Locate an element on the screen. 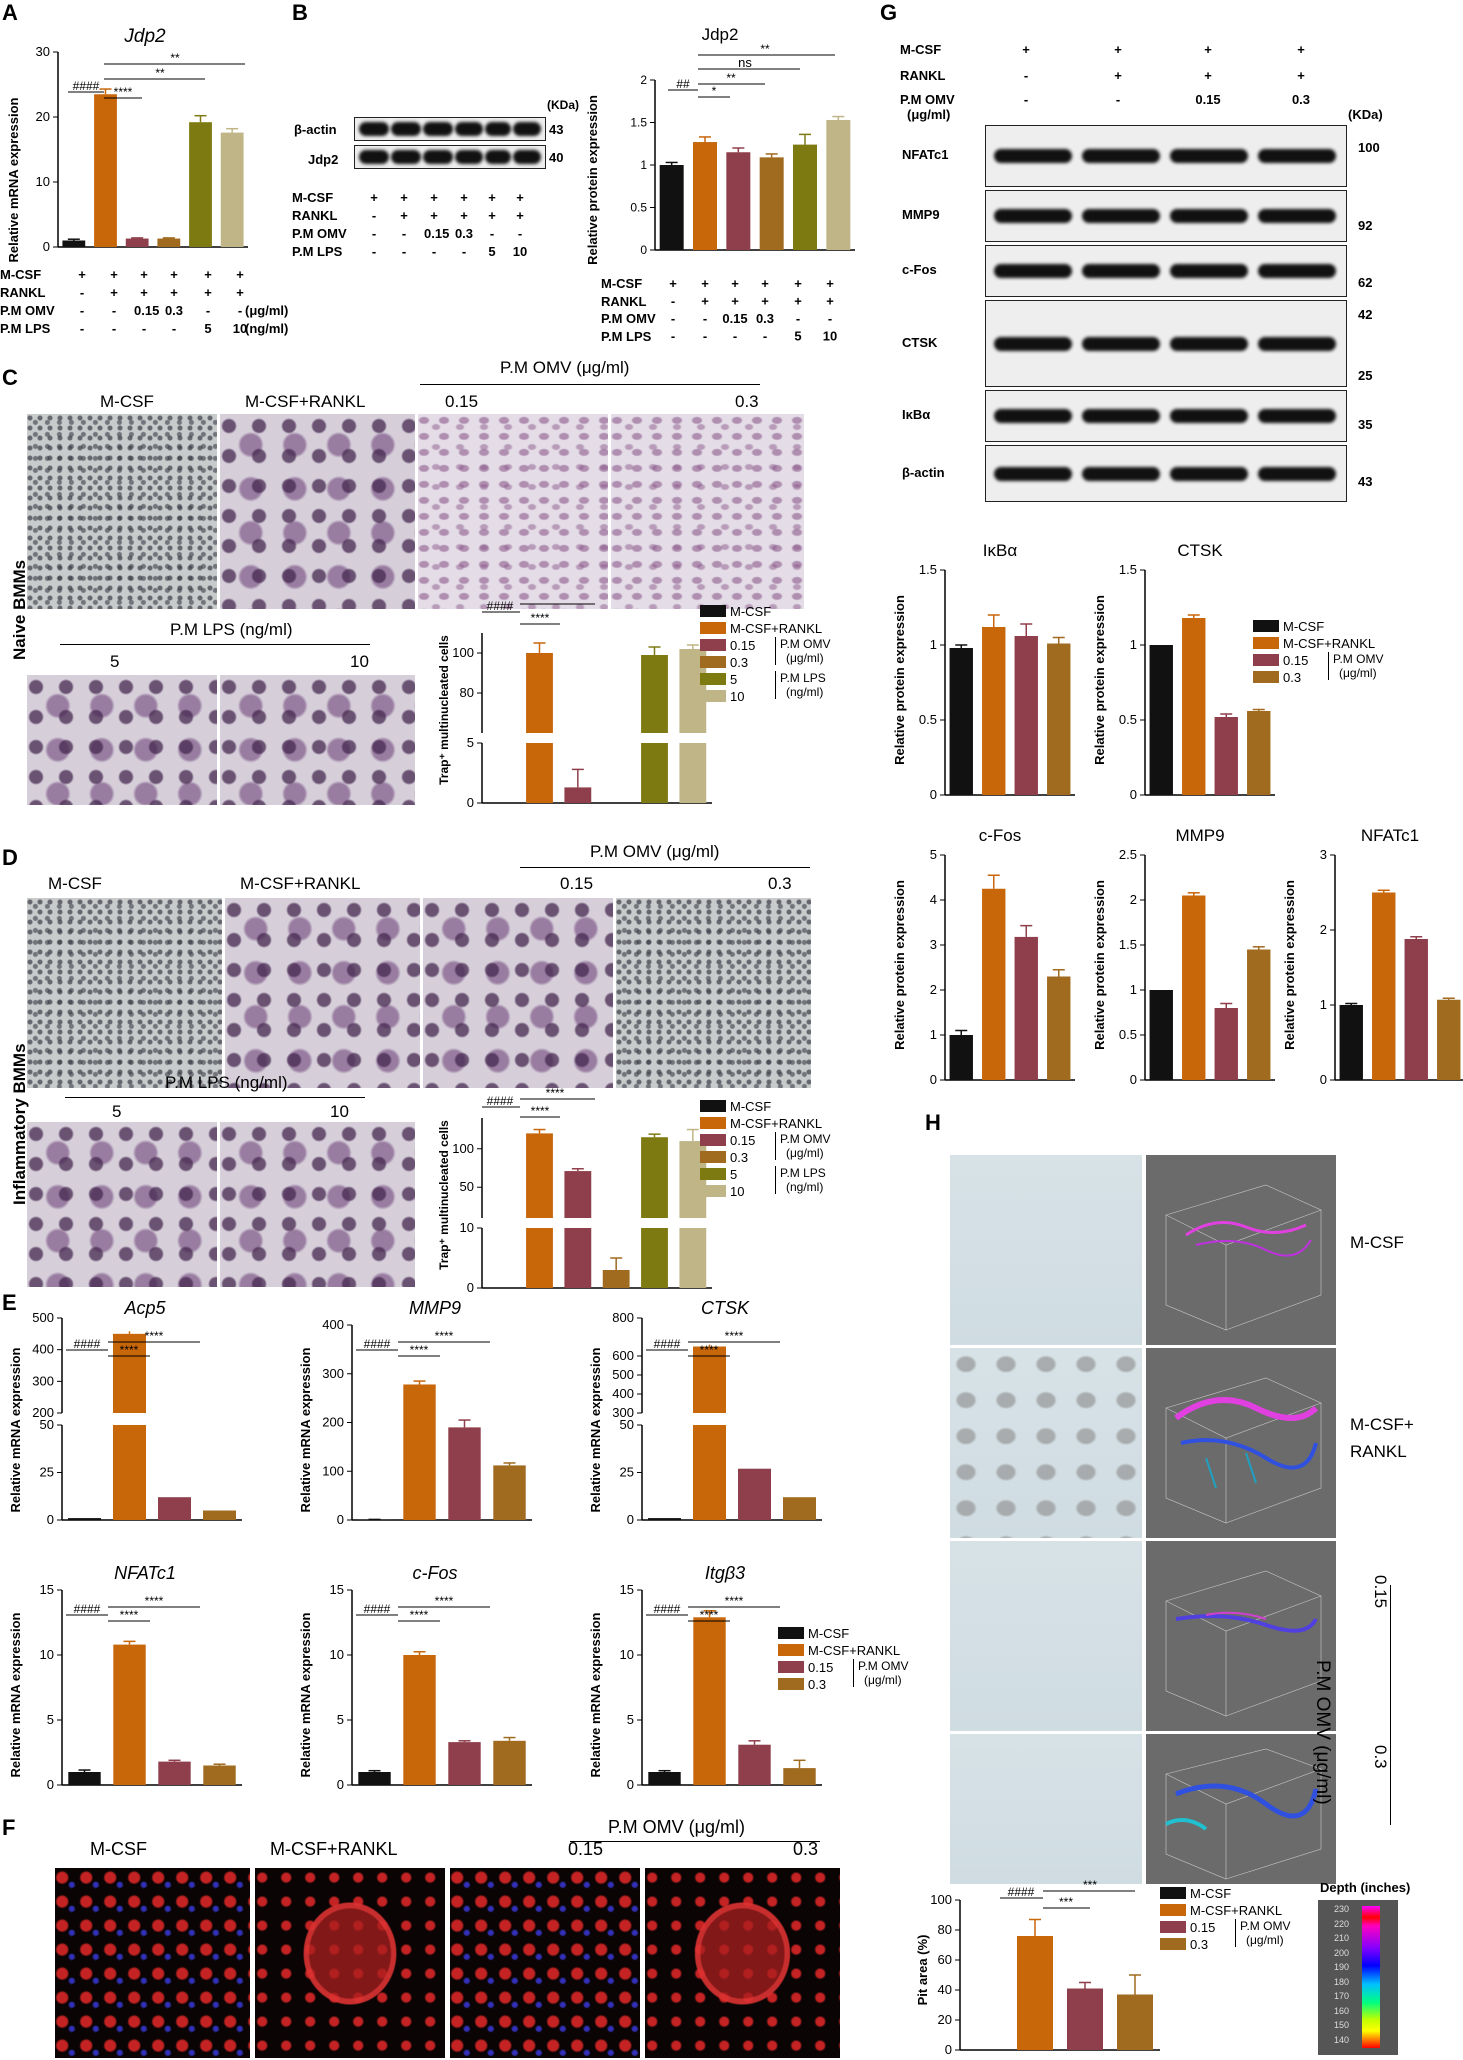  legend-label: 0.15 is located at coordinates (743, 1140).